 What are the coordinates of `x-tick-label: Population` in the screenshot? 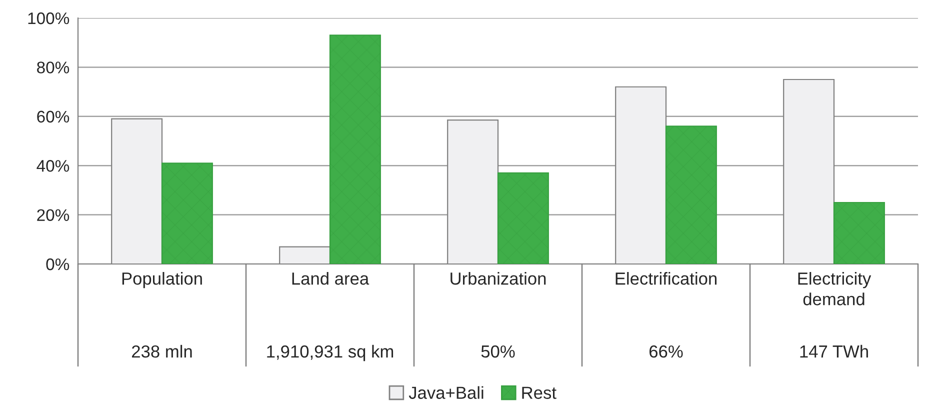 It's located at (162, 280).